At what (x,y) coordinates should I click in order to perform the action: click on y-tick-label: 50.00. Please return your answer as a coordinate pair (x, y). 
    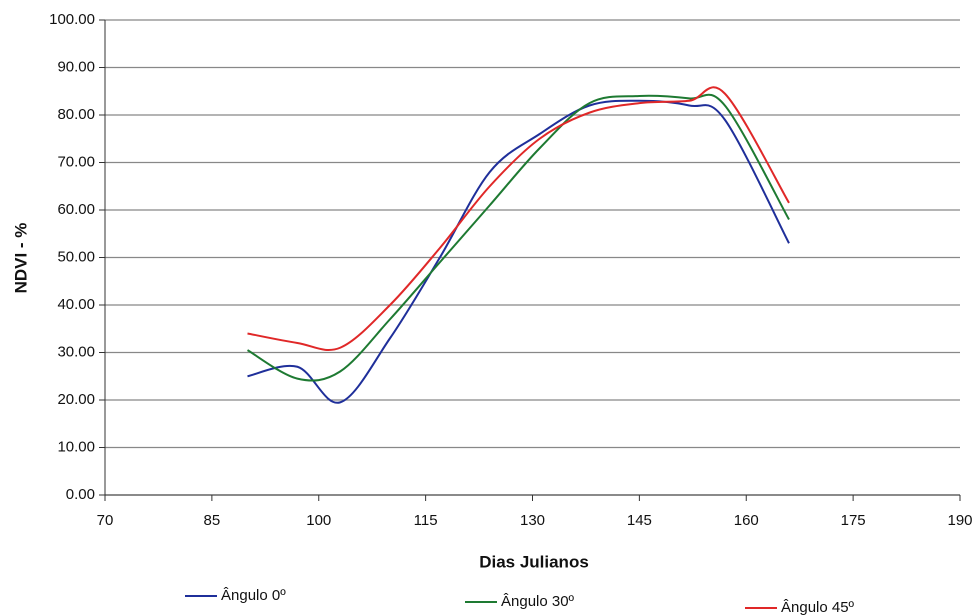
    Looking at the image, I should click on (76, 256).